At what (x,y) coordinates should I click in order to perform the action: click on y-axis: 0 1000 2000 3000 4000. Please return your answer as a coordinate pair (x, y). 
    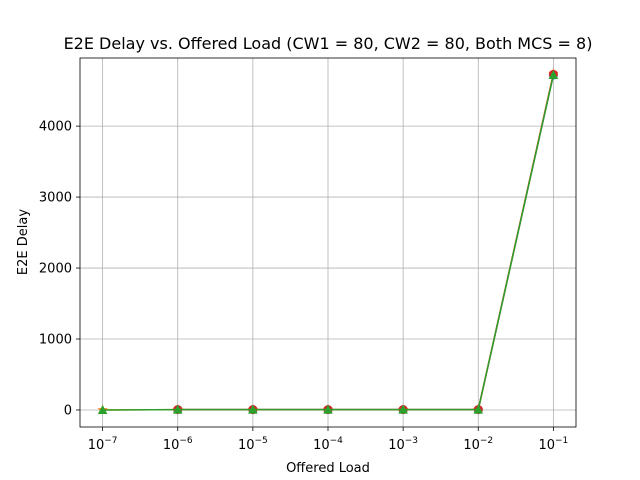
    Looking at the image, I should click on (59, 269).